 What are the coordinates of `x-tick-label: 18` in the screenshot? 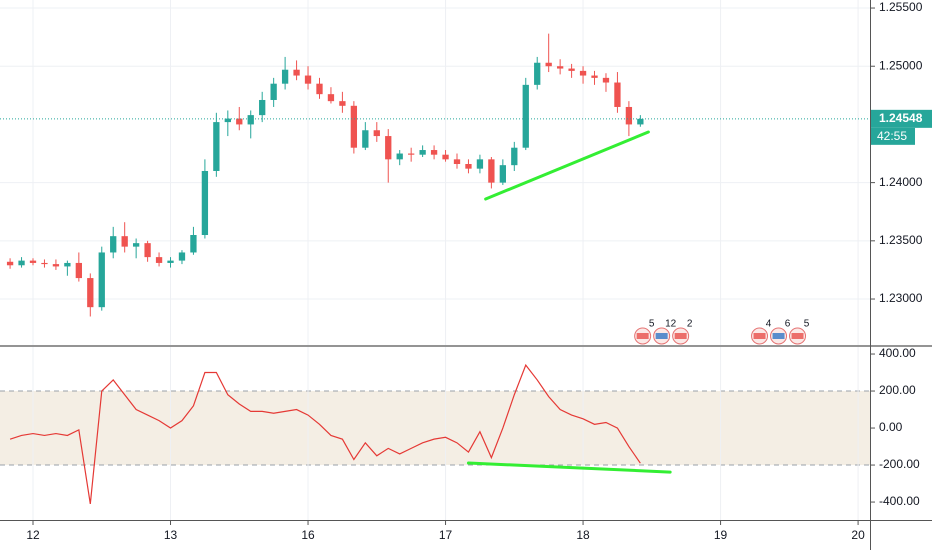 It's located at (583, 535).